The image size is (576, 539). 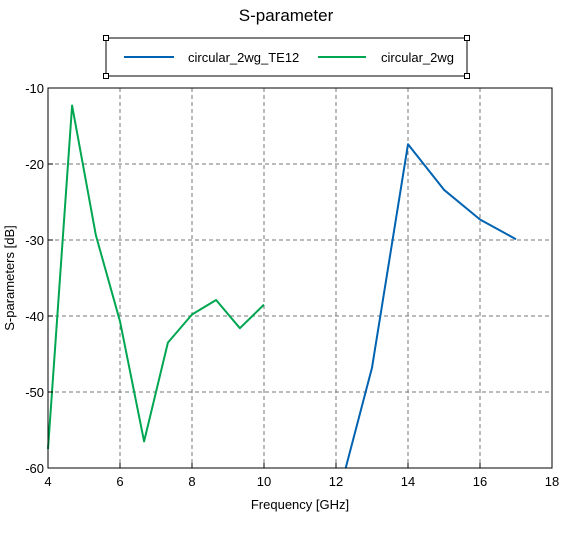 What do you see at coordinates (243, 57) in the screenshot?
I see `legend-label-1: circular_2wg_TE12` at bounding box center [243, 57].